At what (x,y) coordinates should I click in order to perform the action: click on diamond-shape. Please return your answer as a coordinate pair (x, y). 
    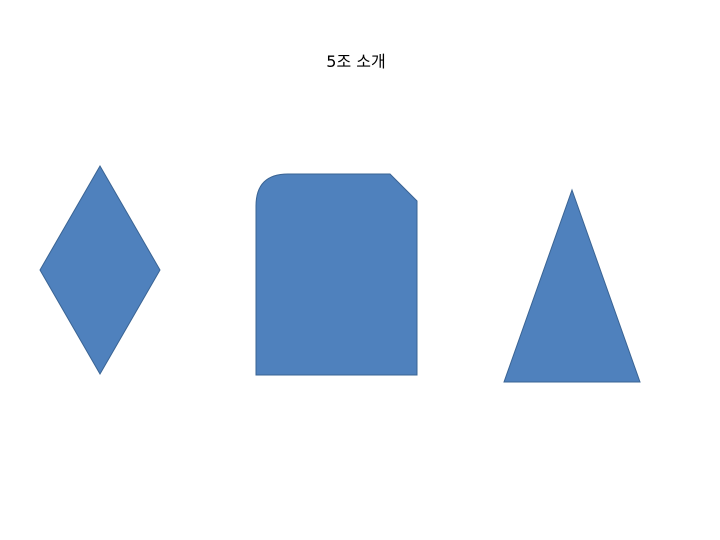
    Looking at the image, I should click on (100, 270).